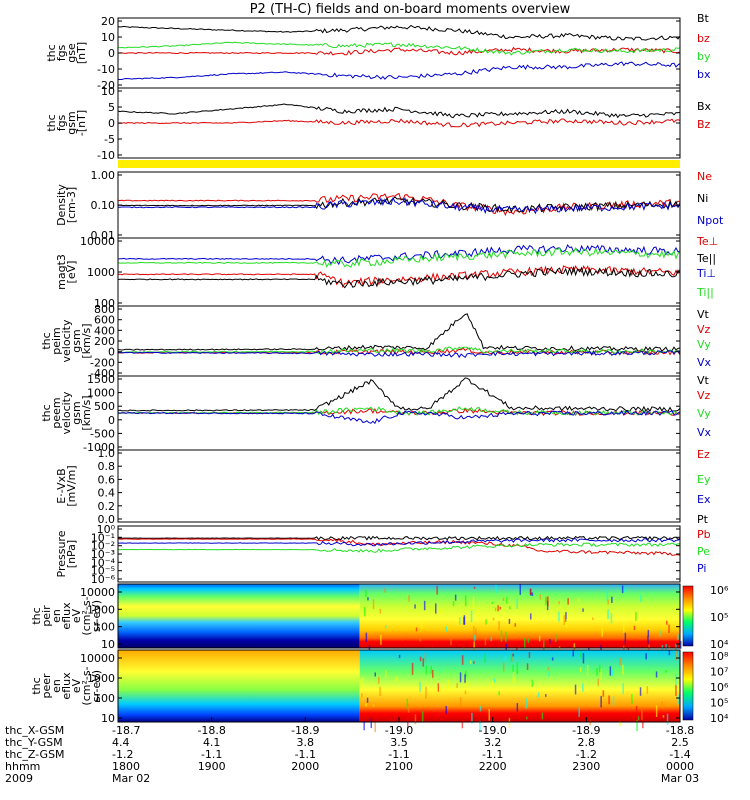  I want to click on y-tick-label: 10000, so click(97, 592).